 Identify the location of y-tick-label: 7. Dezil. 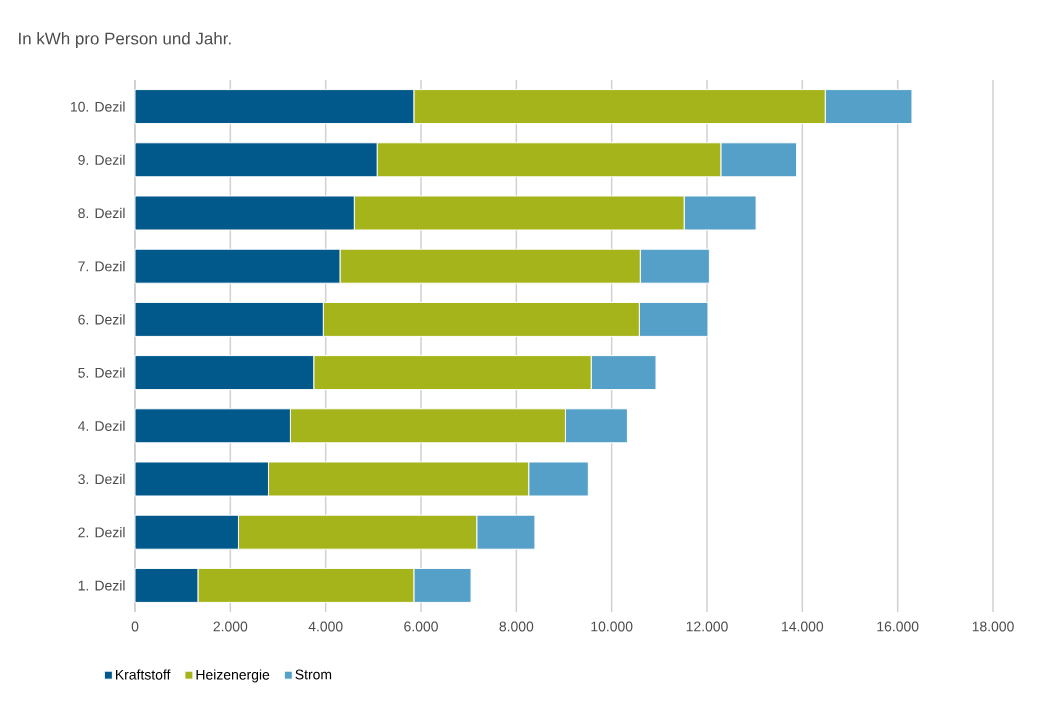
(101, 266).